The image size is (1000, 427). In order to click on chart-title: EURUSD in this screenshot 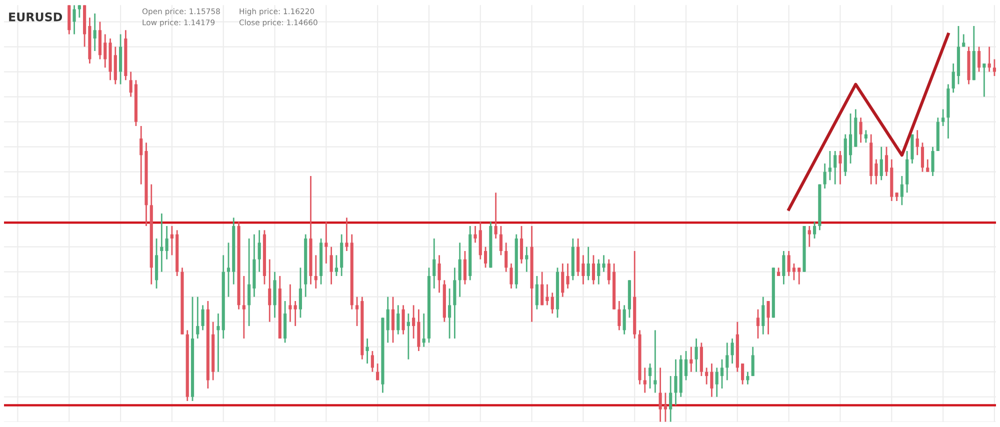, I will do `click(35, 17)`.